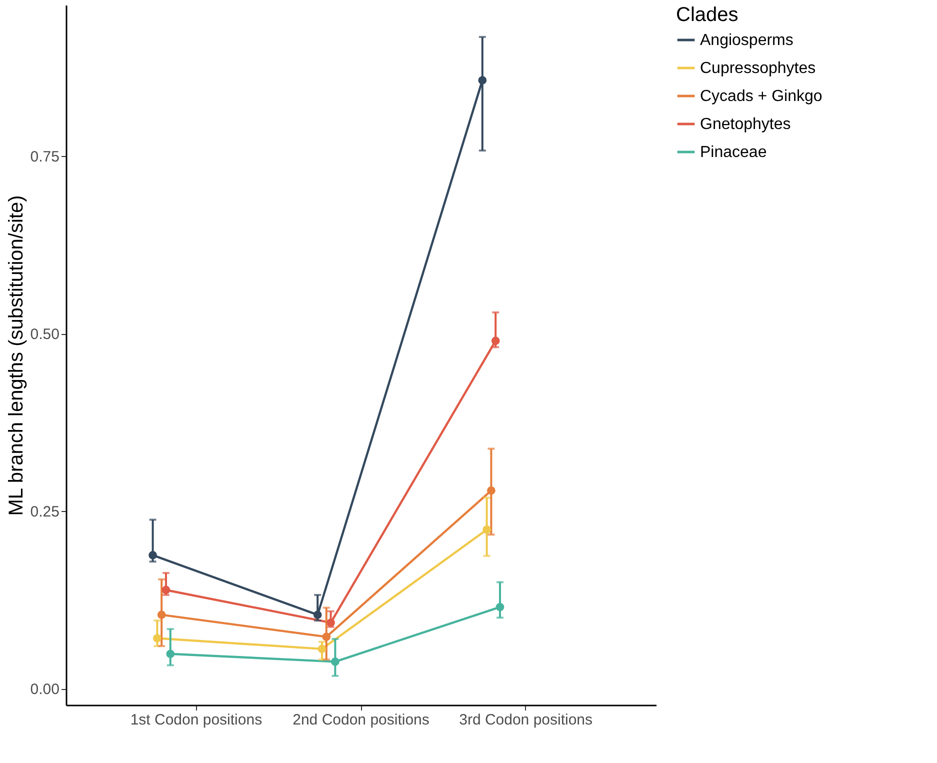 This screenshot has width=937, height=763. I want to click on legend-label: Pinaceae, so click(733, 152).